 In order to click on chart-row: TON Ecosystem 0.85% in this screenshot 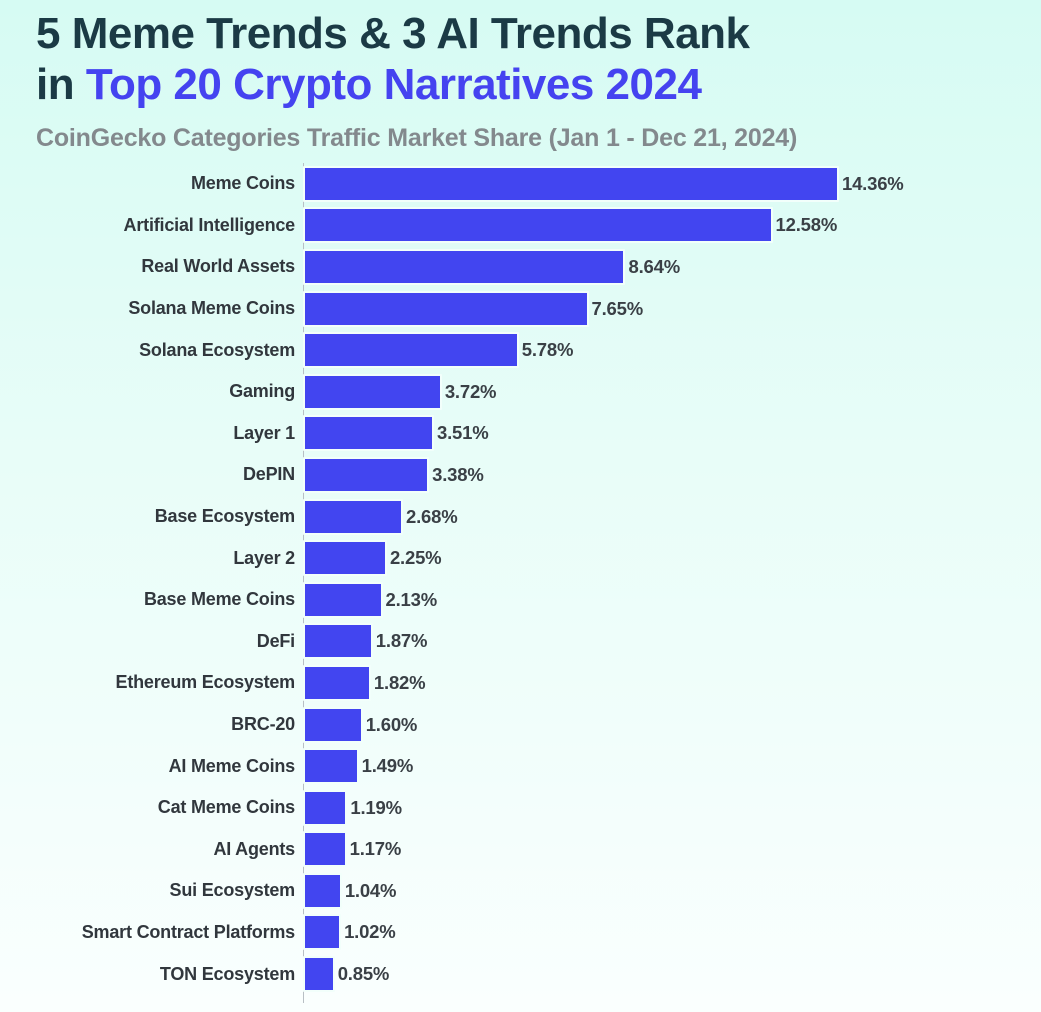, I will do `click(520, 974)`.